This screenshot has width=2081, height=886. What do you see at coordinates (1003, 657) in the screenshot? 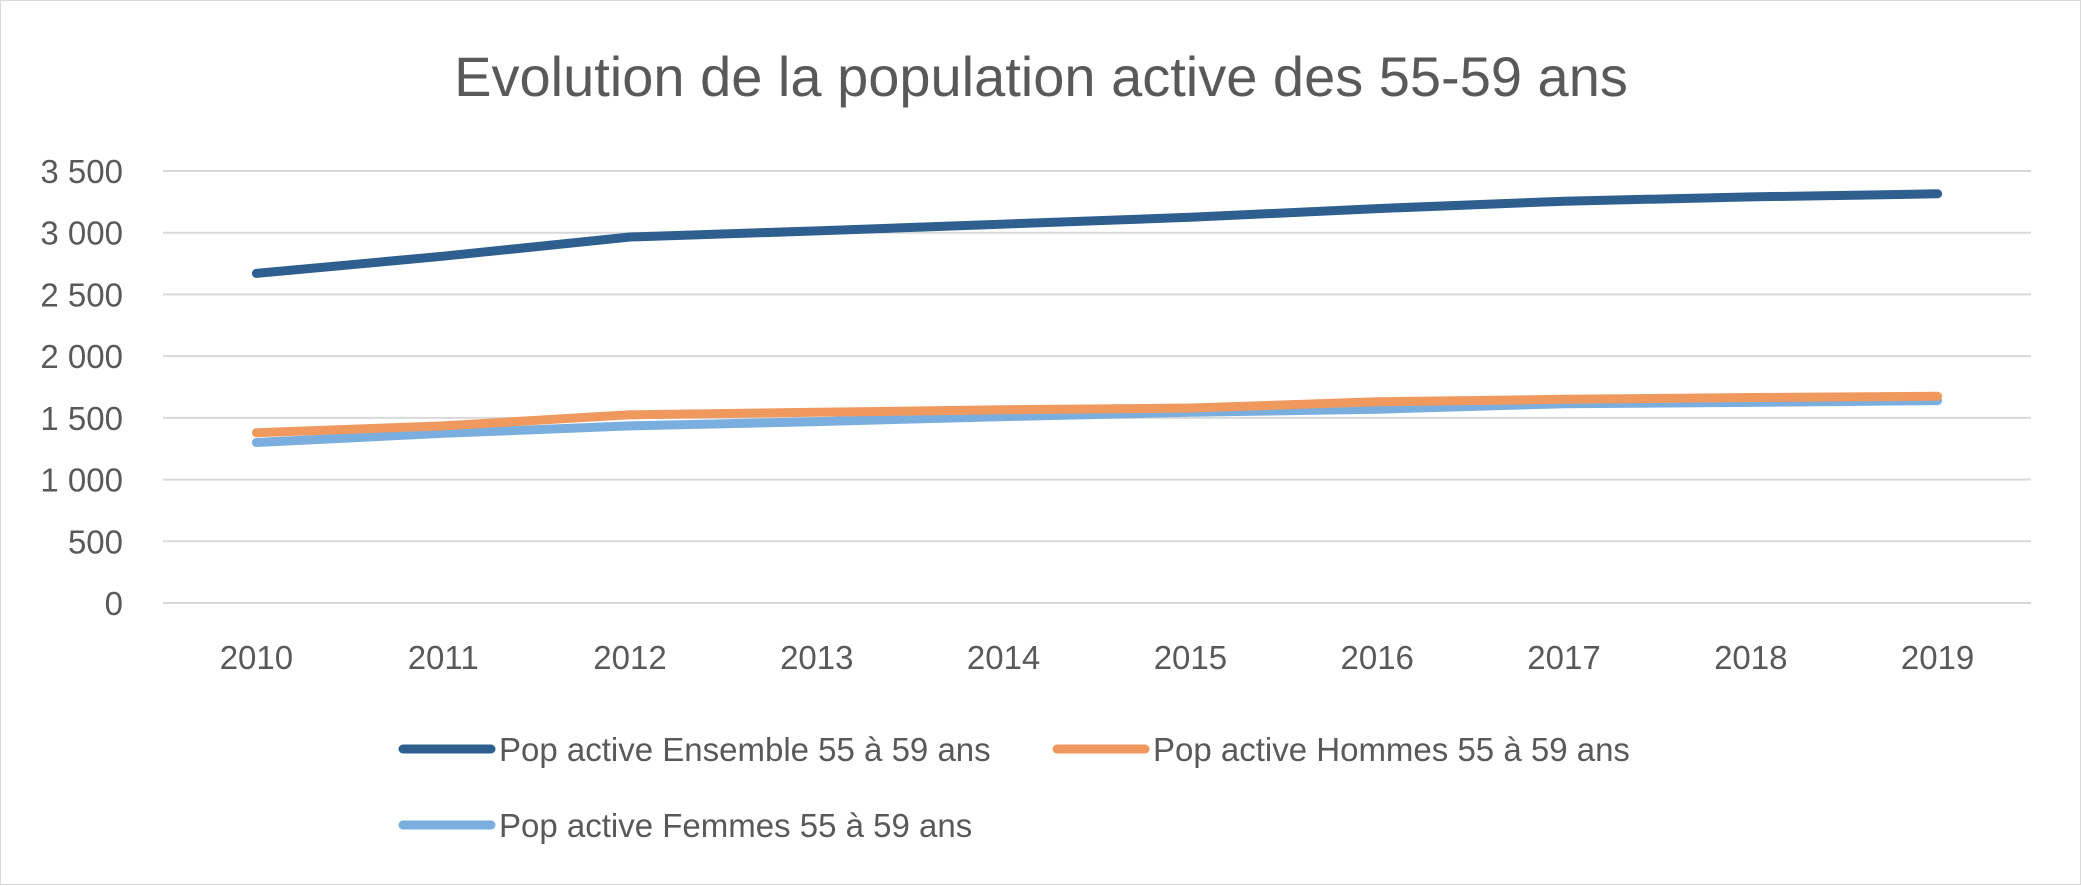
I see `x-tick-label: 2014` at bounding box center [1003, 657].